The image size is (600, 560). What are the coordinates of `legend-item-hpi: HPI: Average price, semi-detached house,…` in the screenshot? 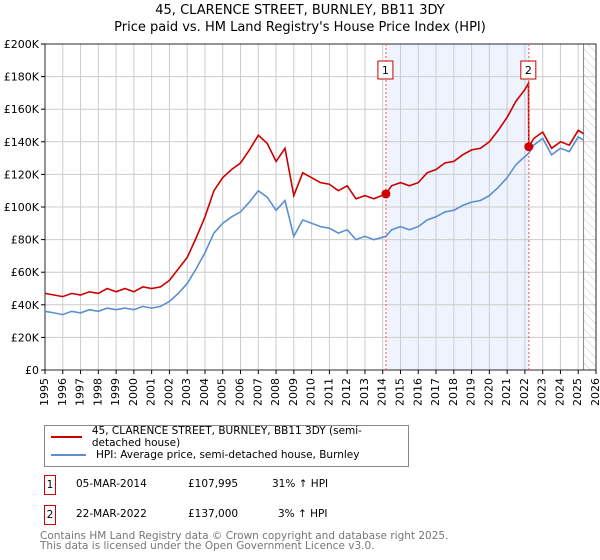 It's located at (202, 455).